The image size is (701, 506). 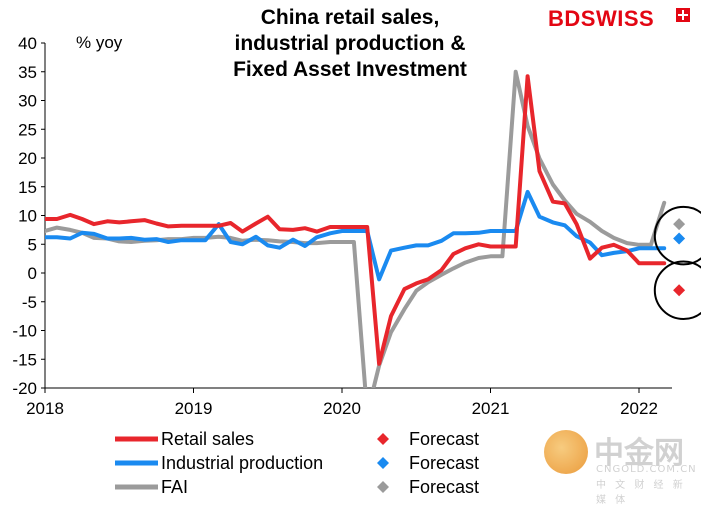 What do you see at coordinates (564, 18) in the screenshot?
I see `brand-bd: BD` at bounding box center [564, 18].